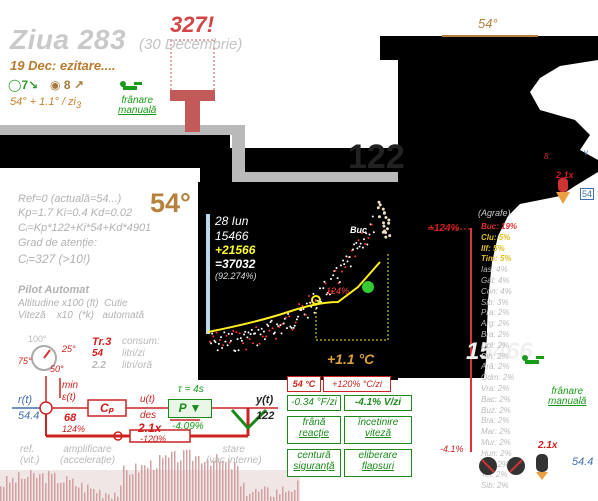 The image size is (598, 501). Describe the element at coordinates (352, 297) in the screenshot. I see `target-box` at that location.